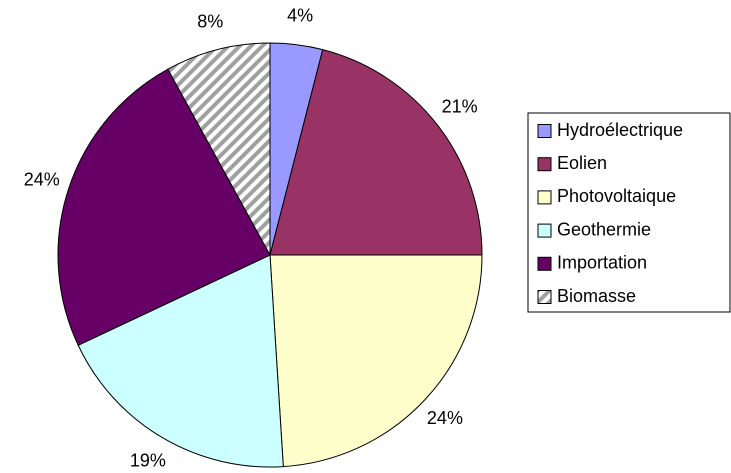 This screenshot has height=473, width=731. Describe the element at coordinates (148, 460) in the screenshot. I see `data-label: 19%` at that location.